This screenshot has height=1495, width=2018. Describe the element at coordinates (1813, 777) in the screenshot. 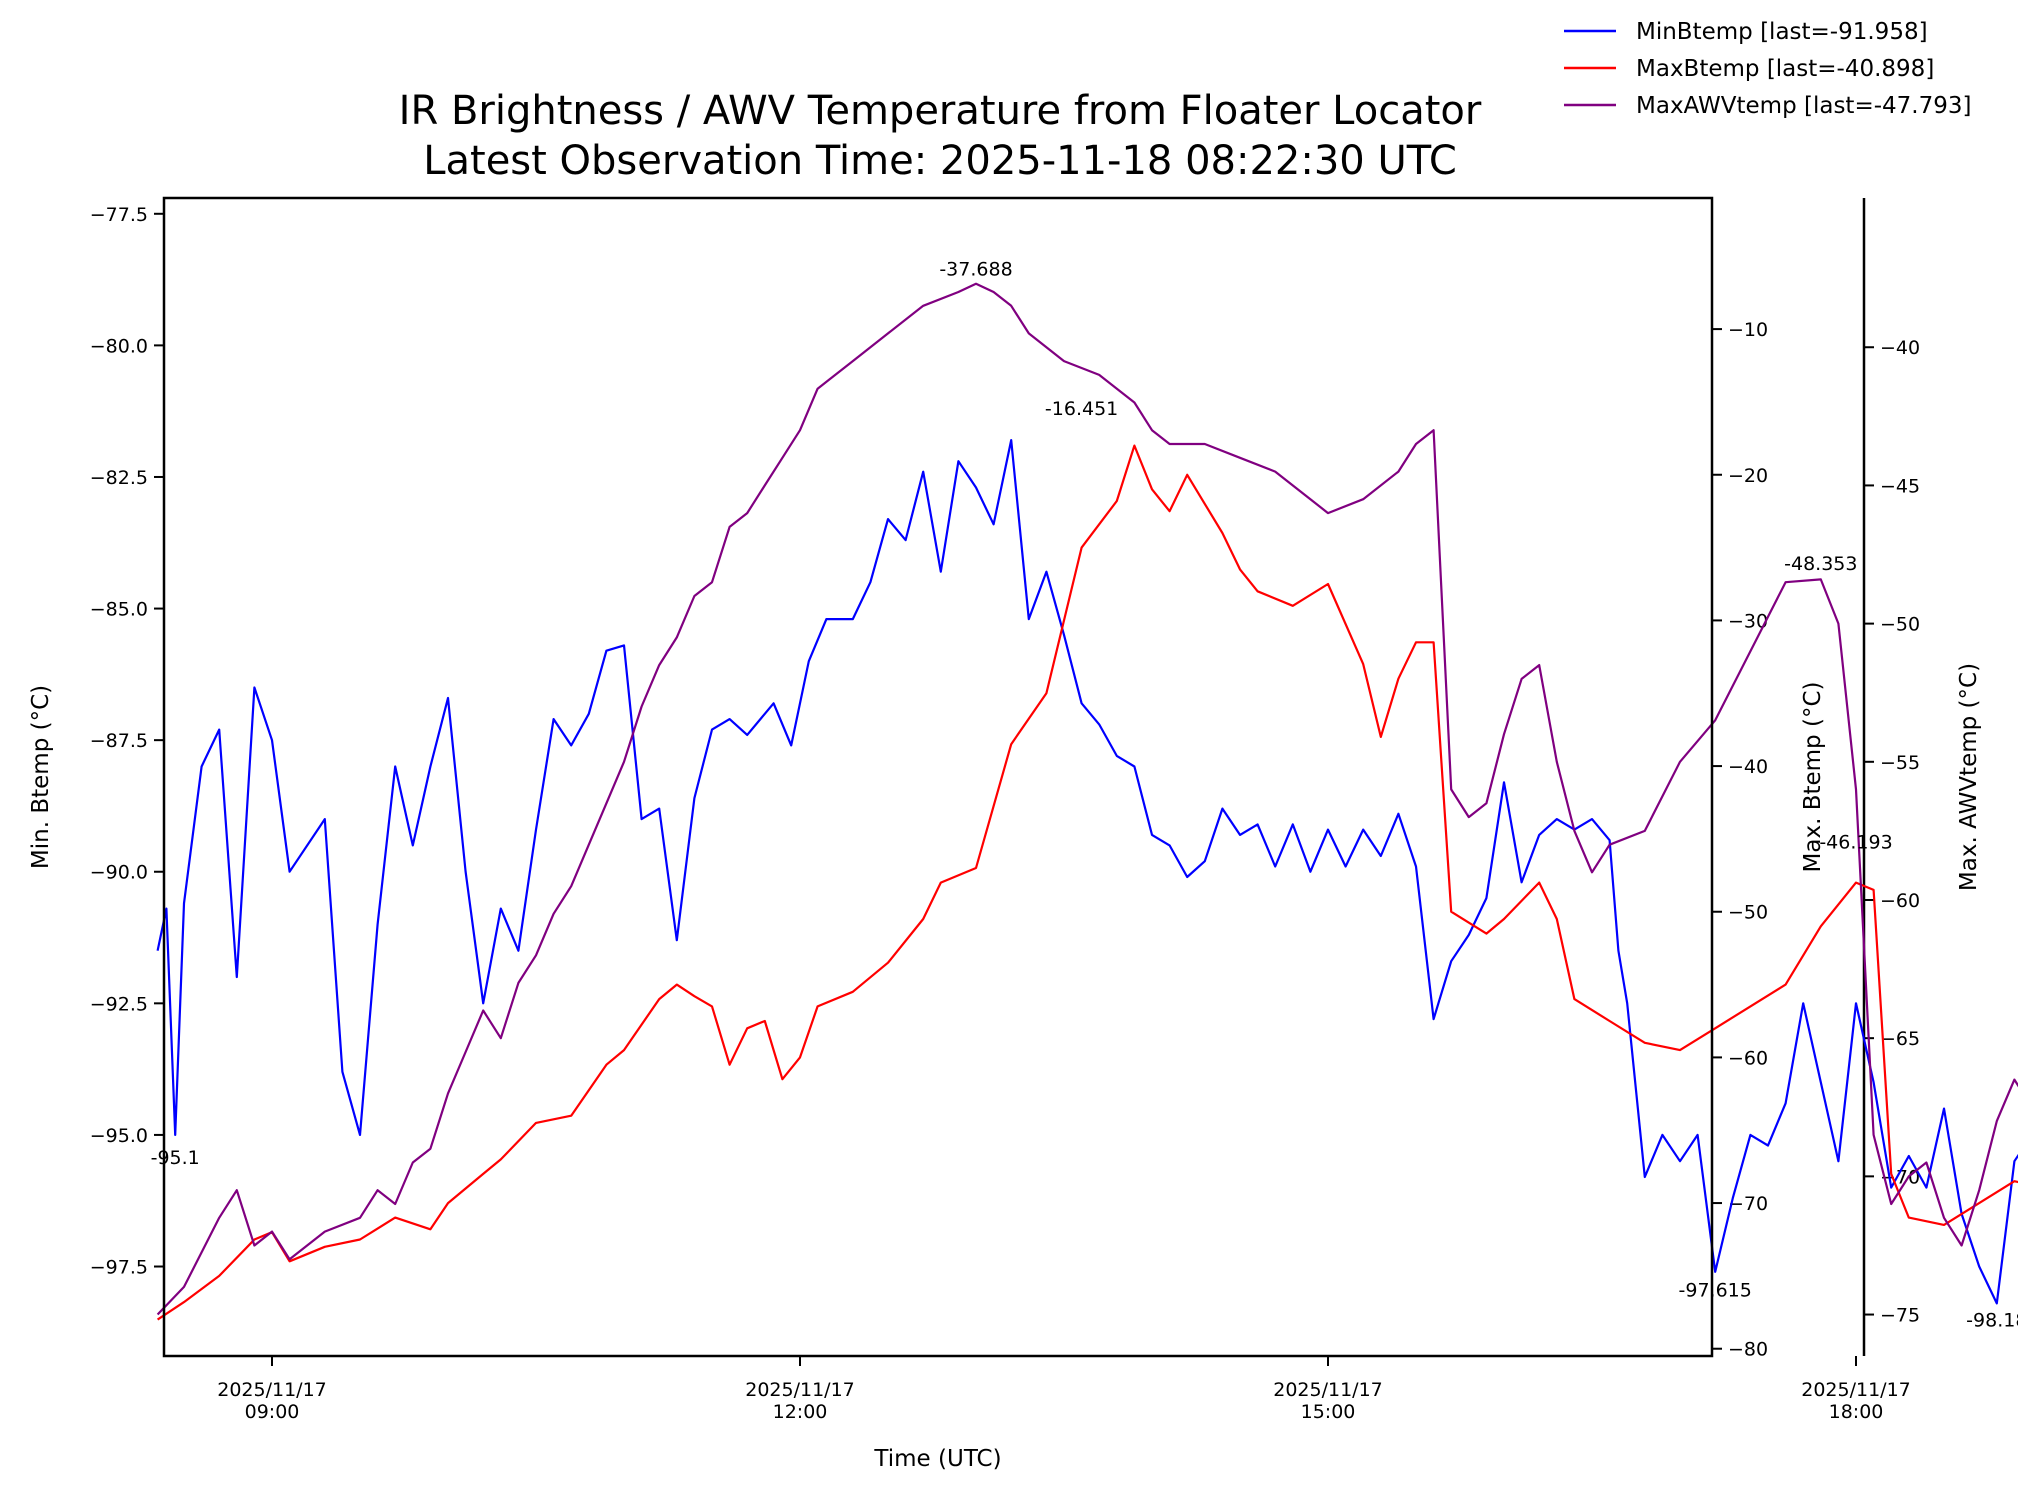

I see `y-axis-label-max: Max. Btemp (°C)` at that location.